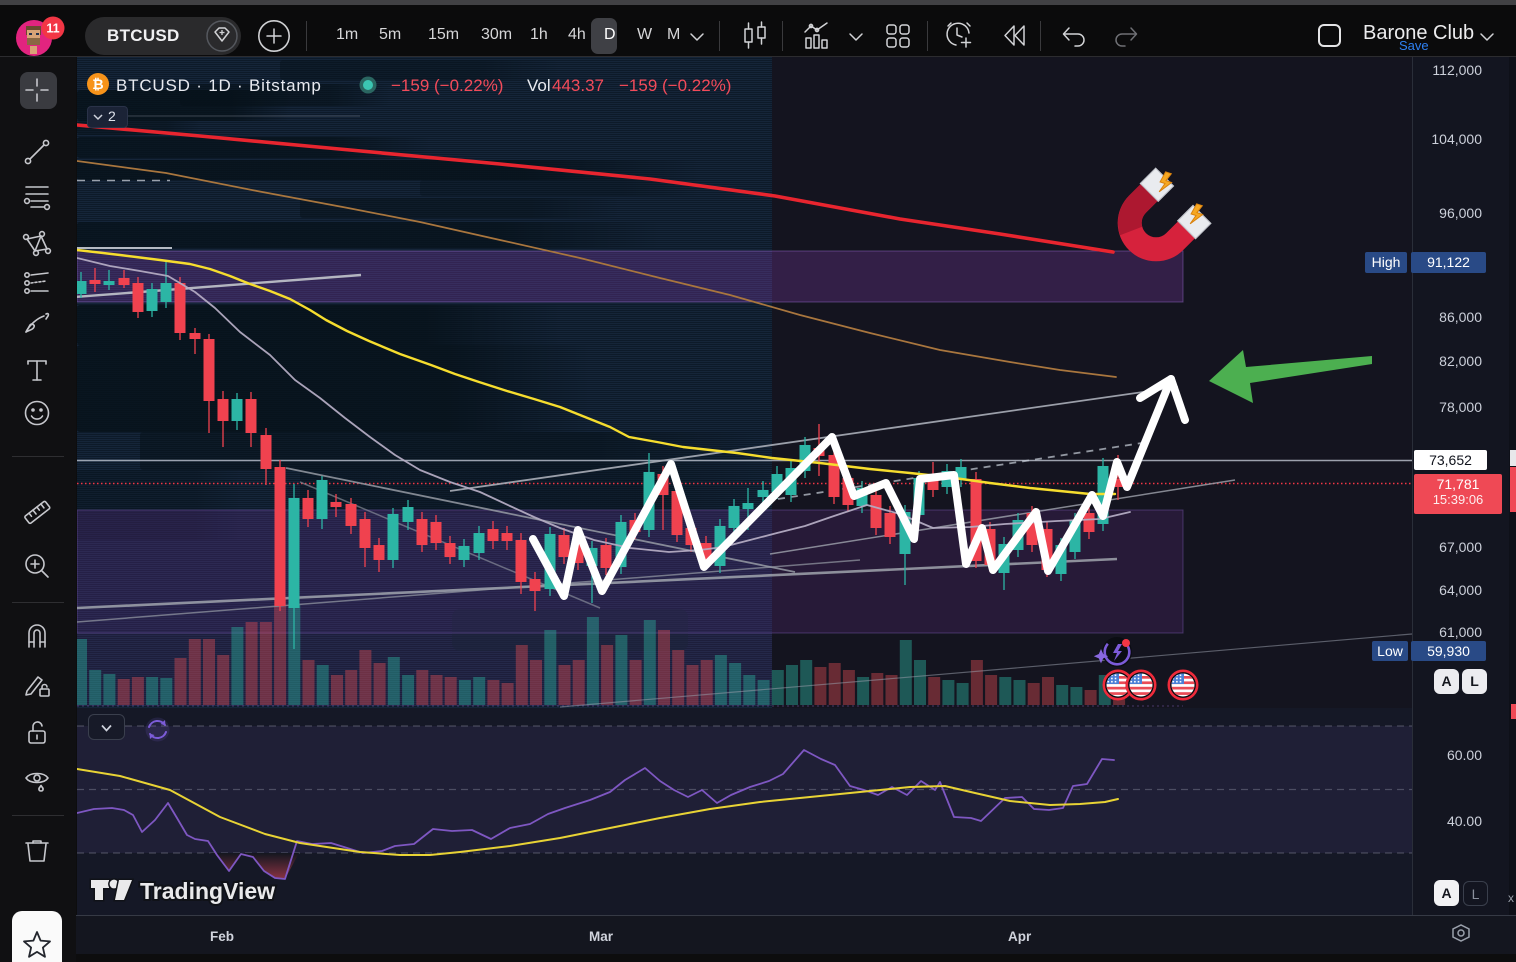 The height and width of the screenshot is (962, 1516). Describe the element at coordinates (52, 29) in the screenshot. I see `svg-text: 11` at that location.